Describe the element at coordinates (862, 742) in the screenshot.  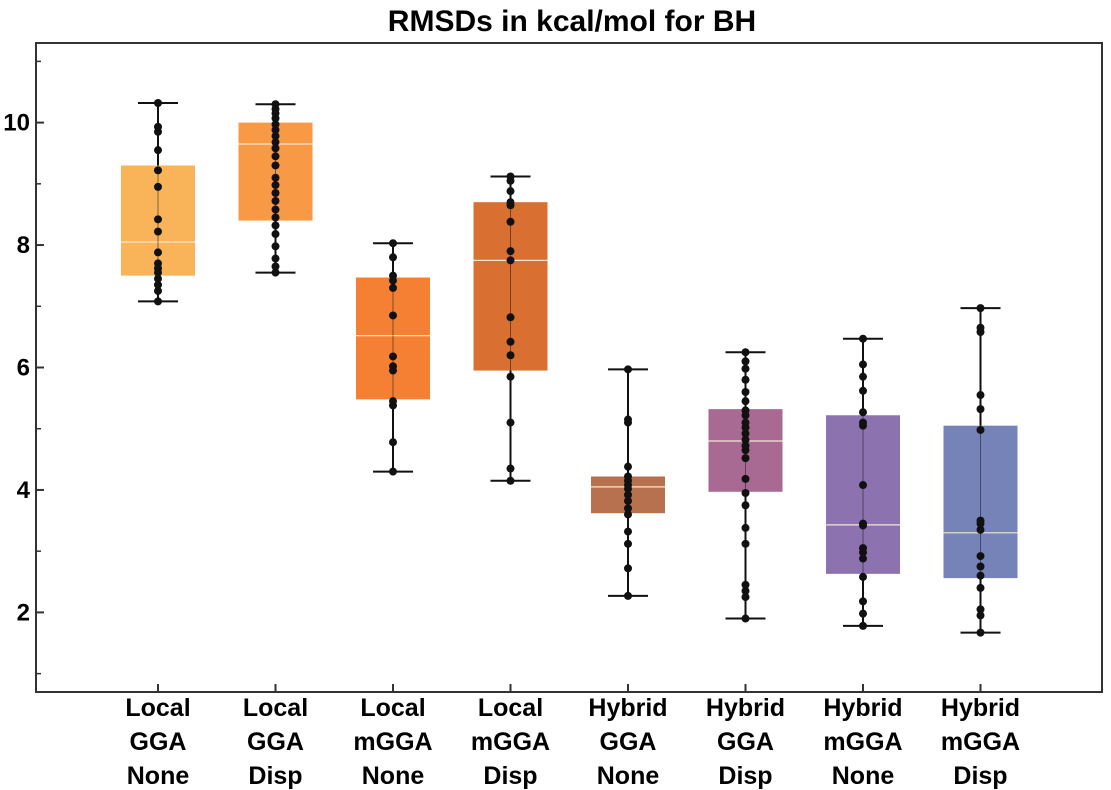
I see `category-label-6: Hybrid mGGA None` at that location.